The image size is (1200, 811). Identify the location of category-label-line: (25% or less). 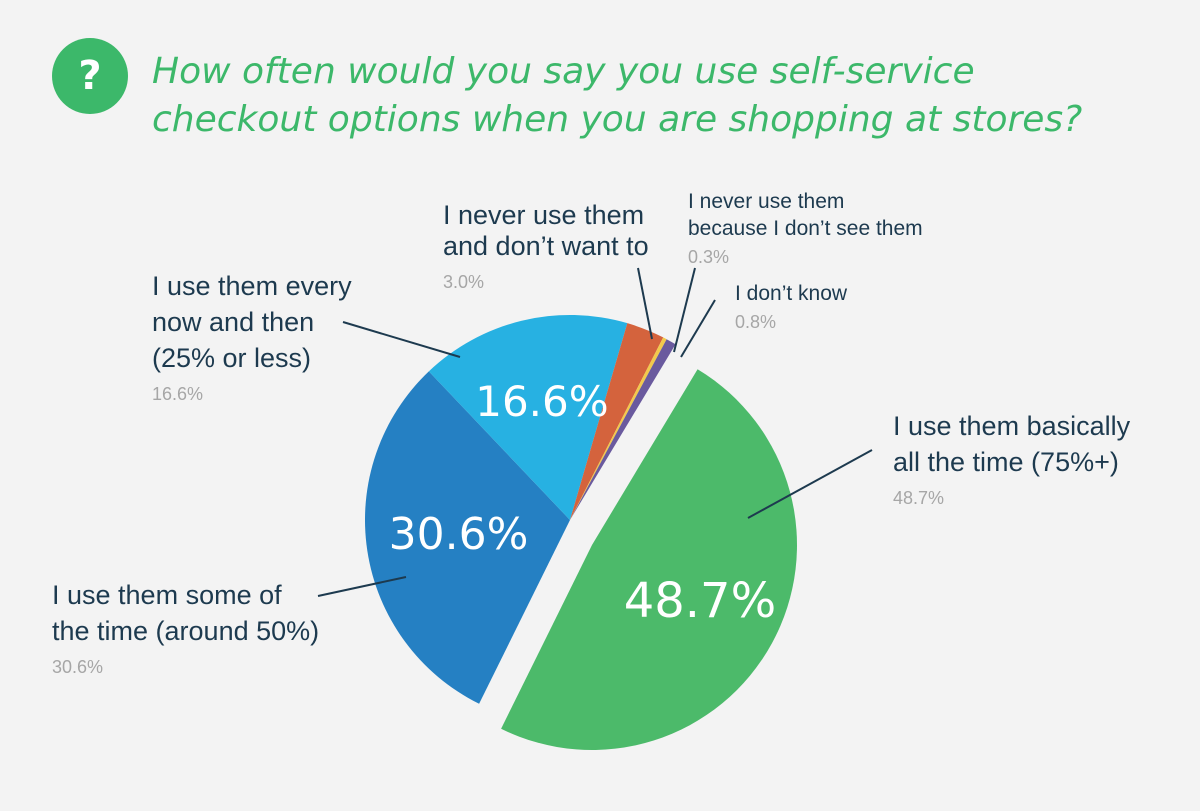
(231, 358).